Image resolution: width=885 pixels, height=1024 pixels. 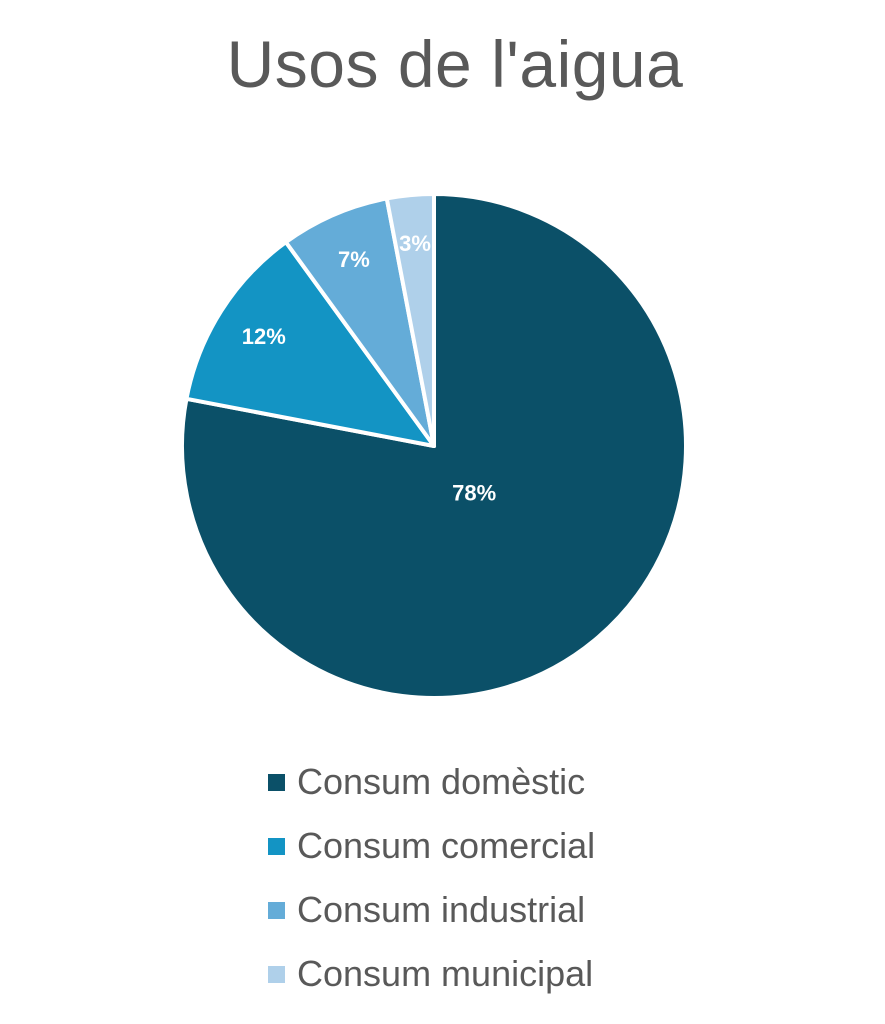 What do you see at coordinates (410, 320) in the screenshot?
I see `pie-slice-consum-municipal` at bounding box center [410, 320].